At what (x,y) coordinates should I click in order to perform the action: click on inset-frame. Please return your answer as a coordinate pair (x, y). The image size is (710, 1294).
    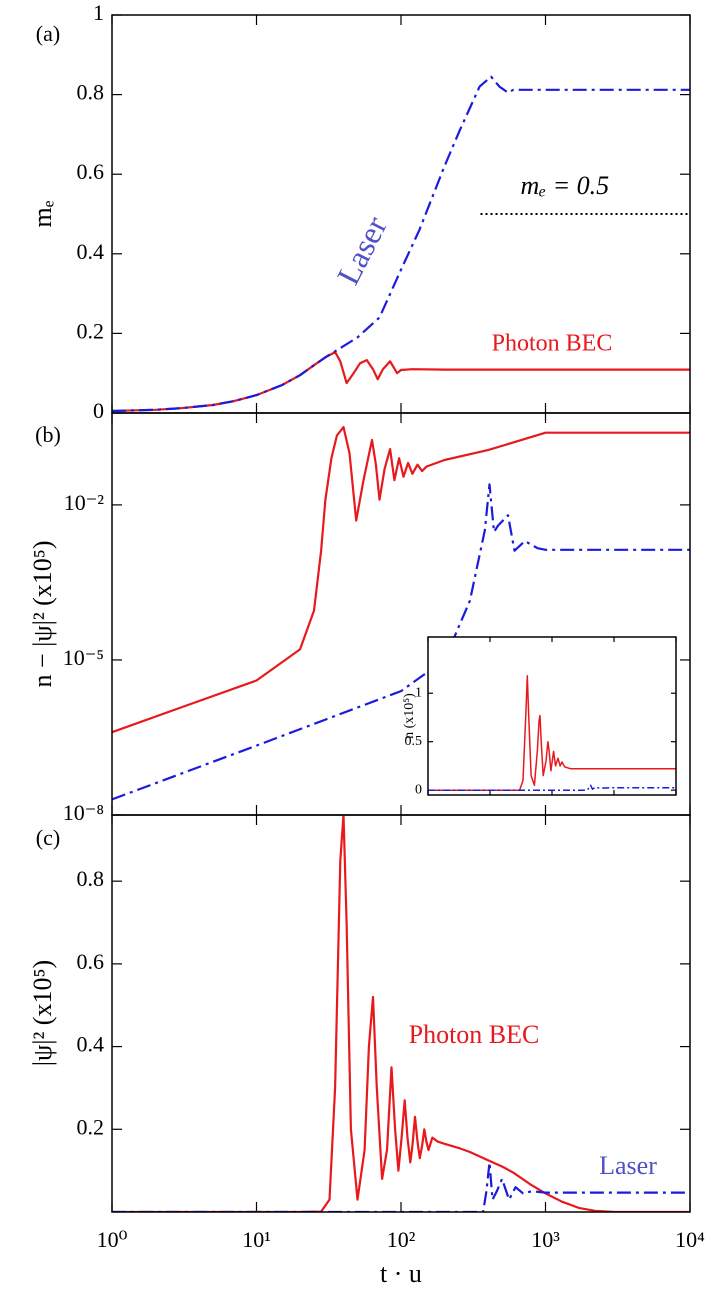
    Looking at the image, I should click on (552, 716).